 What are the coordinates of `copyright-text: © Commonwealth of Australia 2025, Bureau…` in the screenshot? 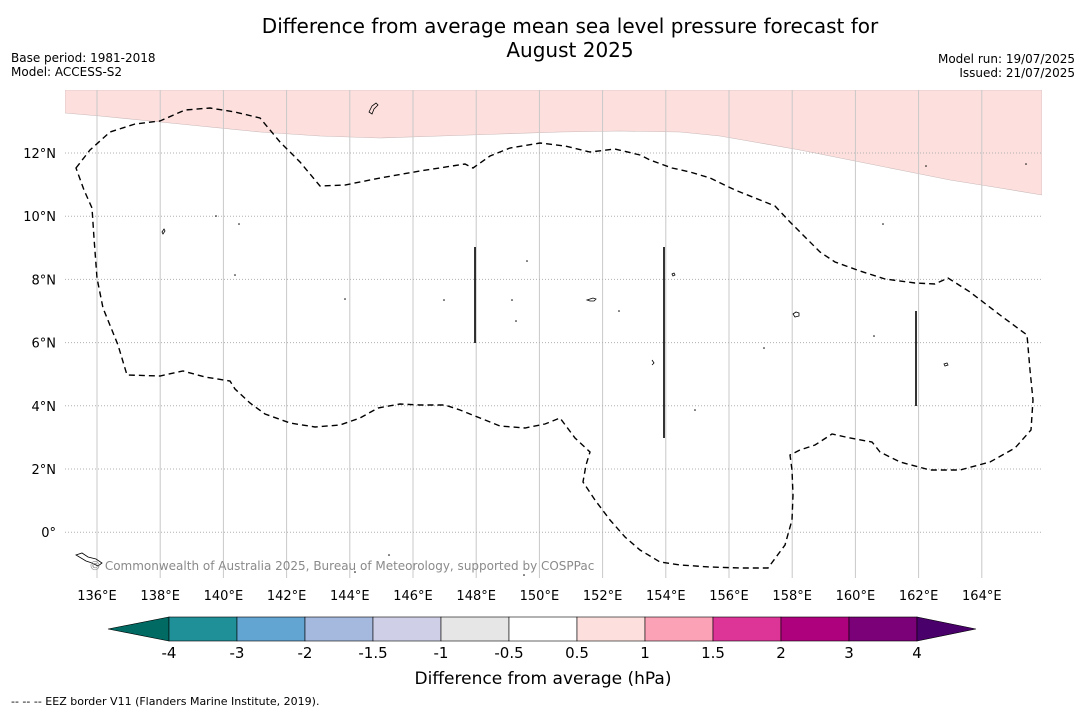 It's located at (341, 566).